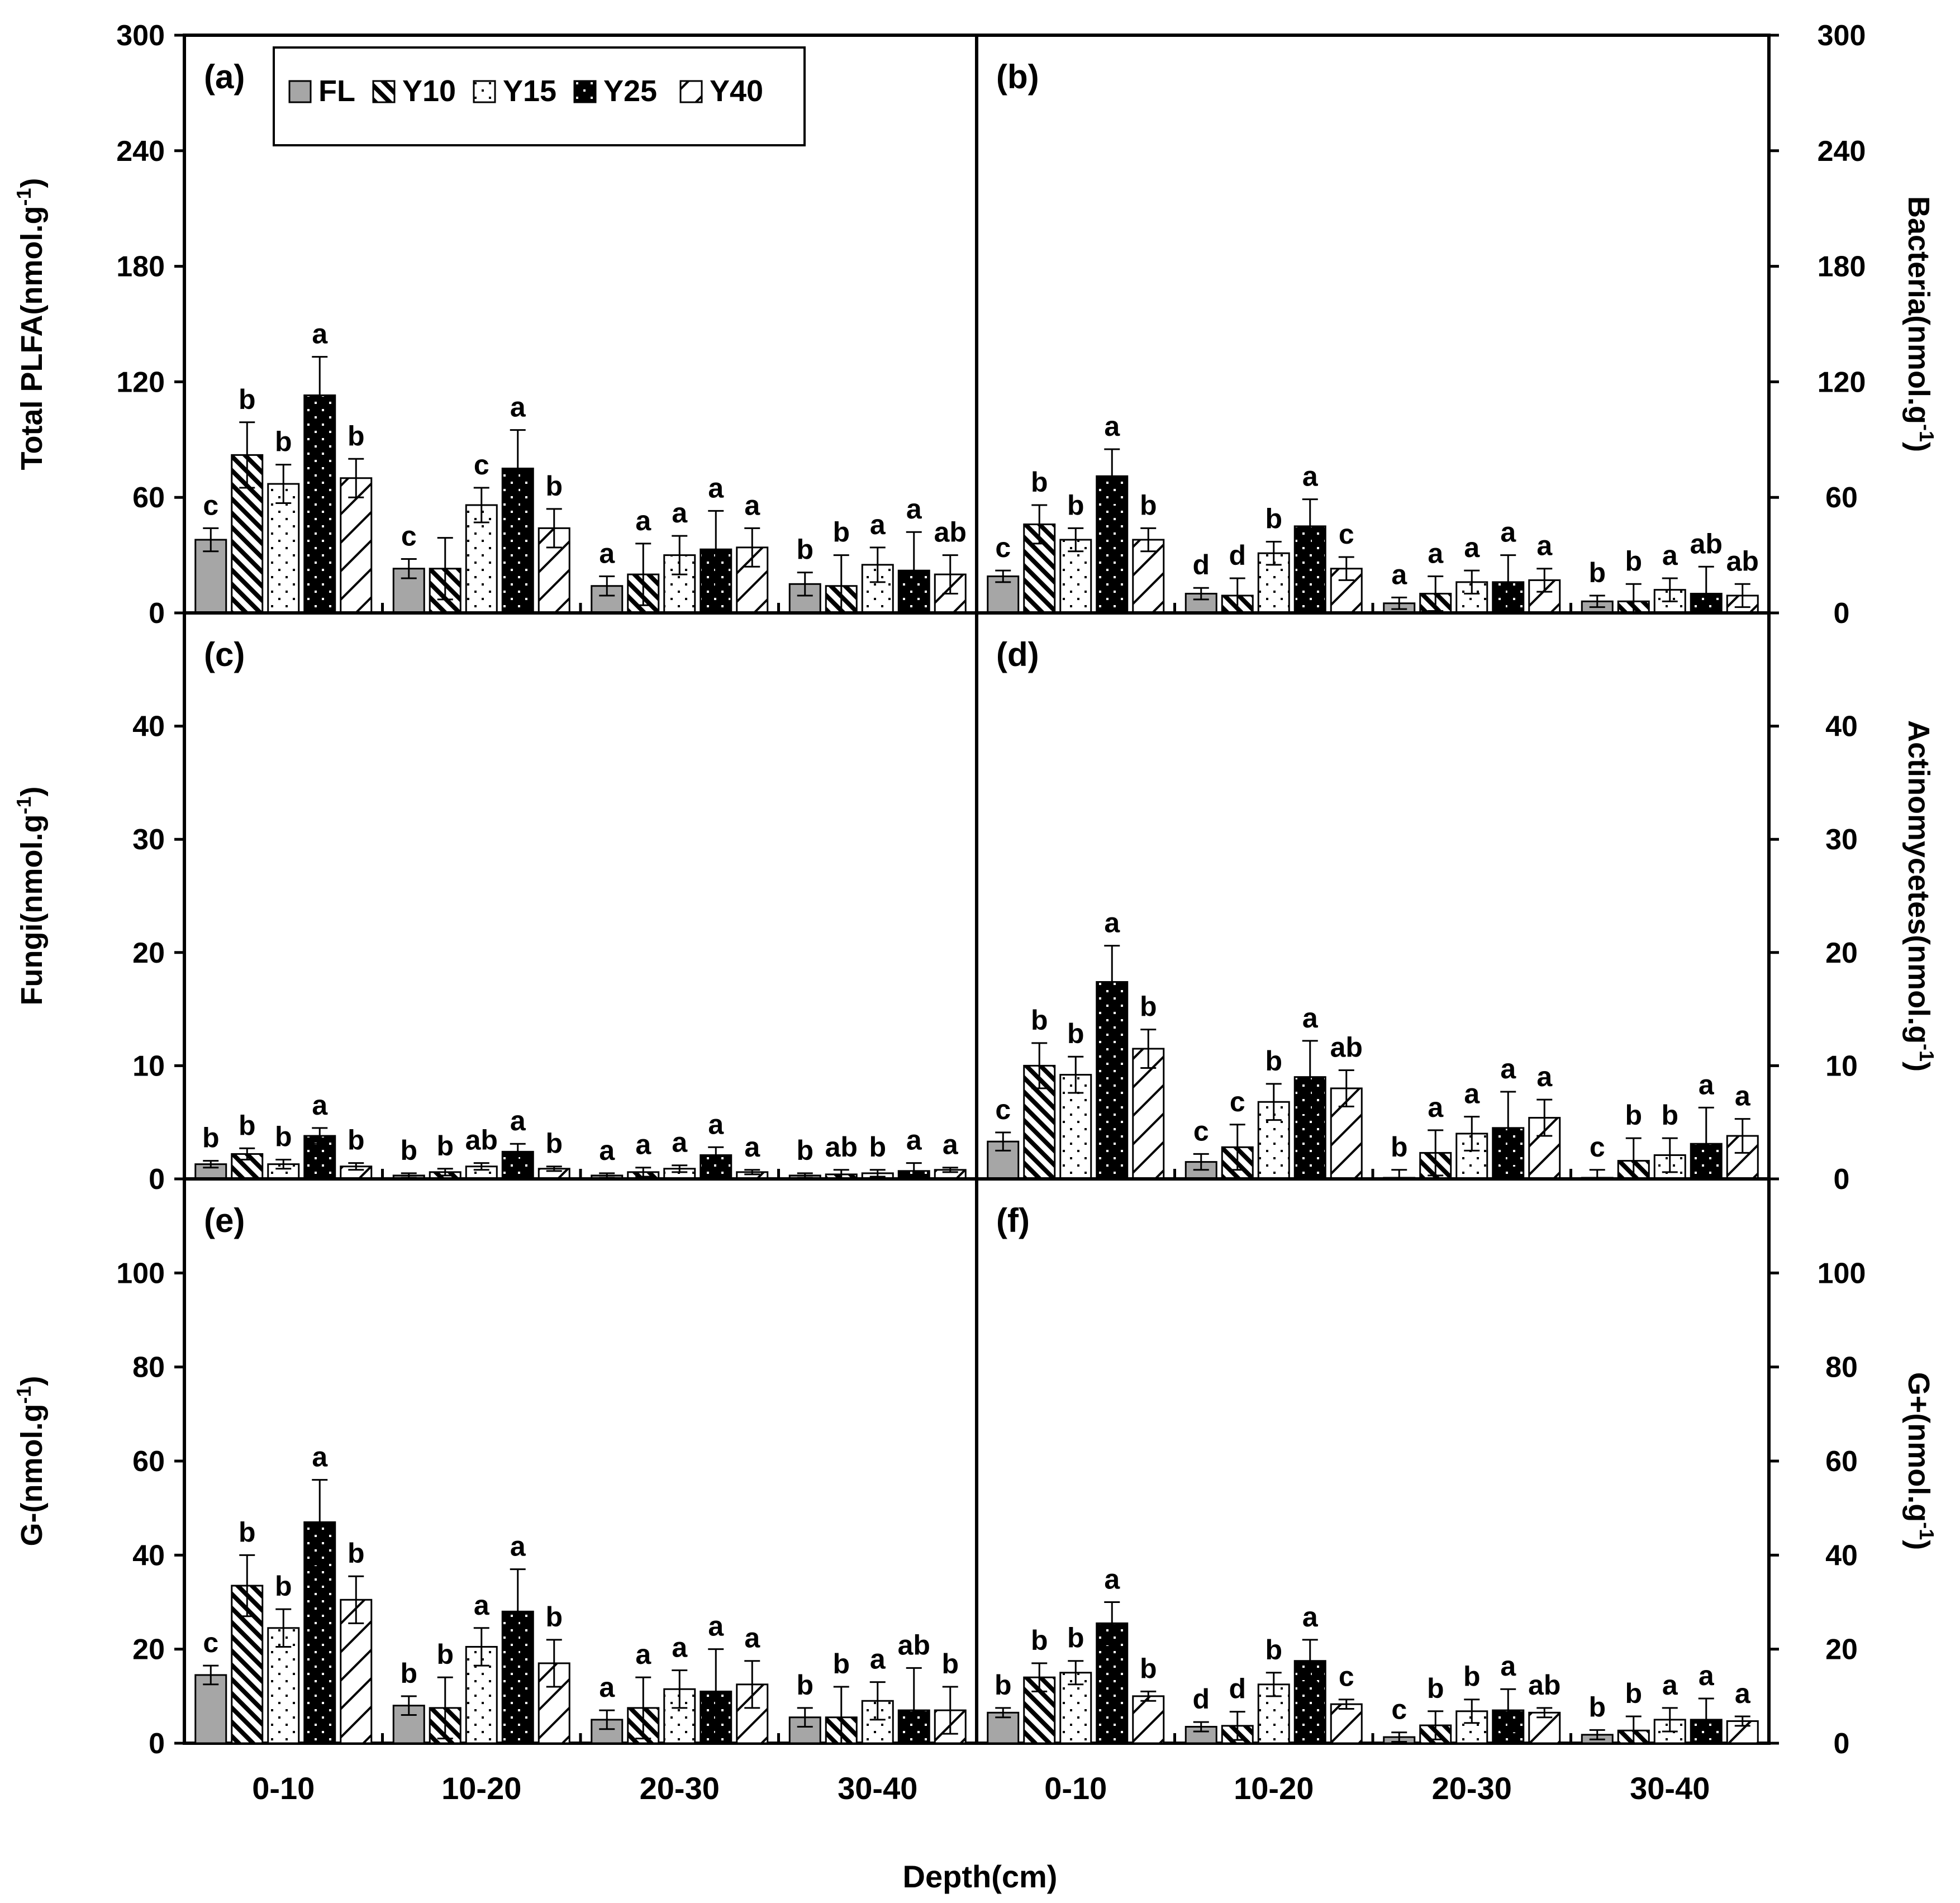 The height and width of the screenshot is (1903, 1960). Describe the element at coordinates (1841, 840) in the screenshot. I see `y-tick-label: 30` at that location.